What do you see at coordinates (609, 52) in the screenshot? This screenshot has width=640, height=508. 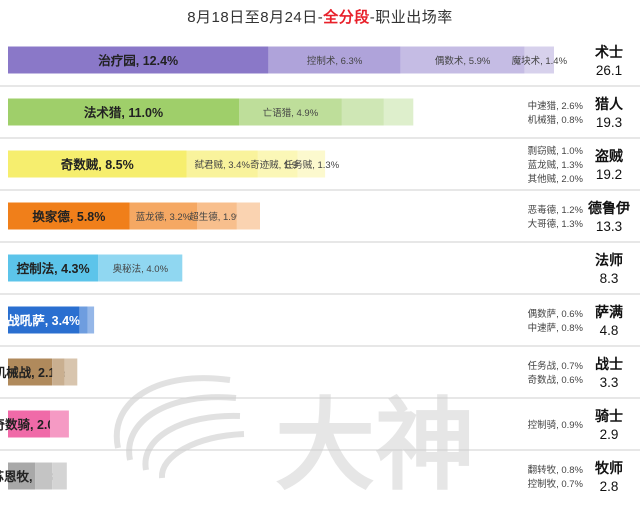 I see `class-name: 术士` at bounding box center [609, 52].